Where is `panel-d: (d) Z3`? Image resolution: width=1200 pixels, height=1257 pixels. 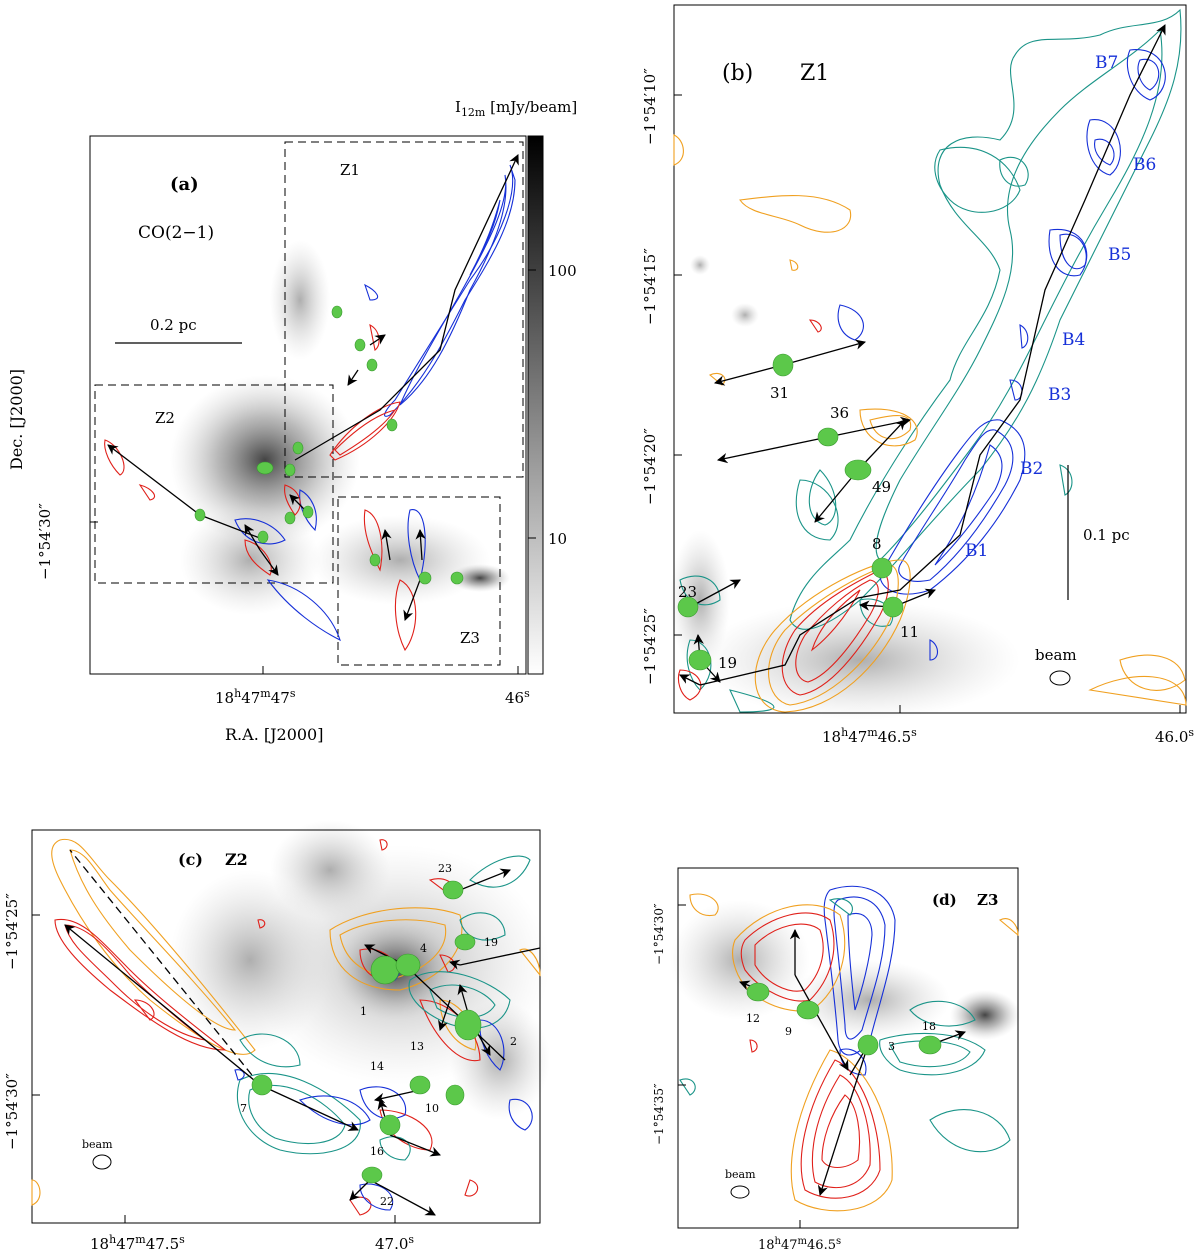 panel-d: (d) Z3 is located at coordinates (836, 1060).